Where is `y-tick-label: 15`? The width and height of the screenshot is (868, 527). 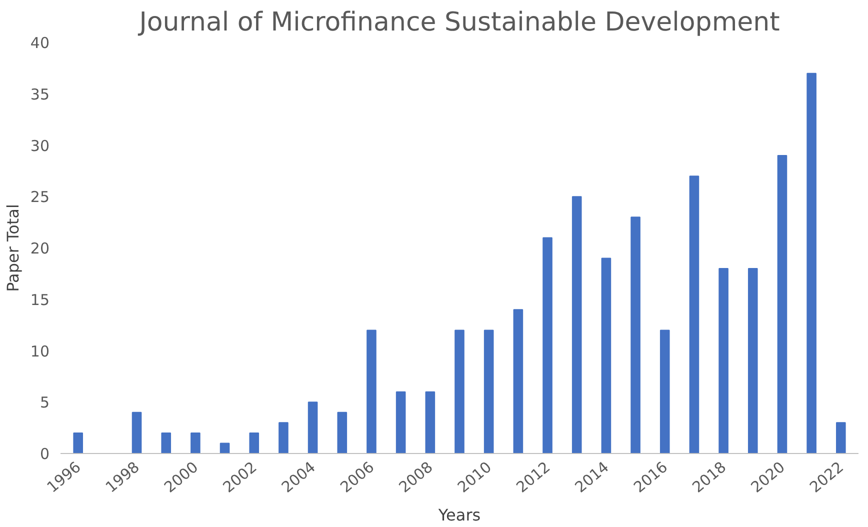 y-tick-label: 15 is located at coordinates (40, 299).